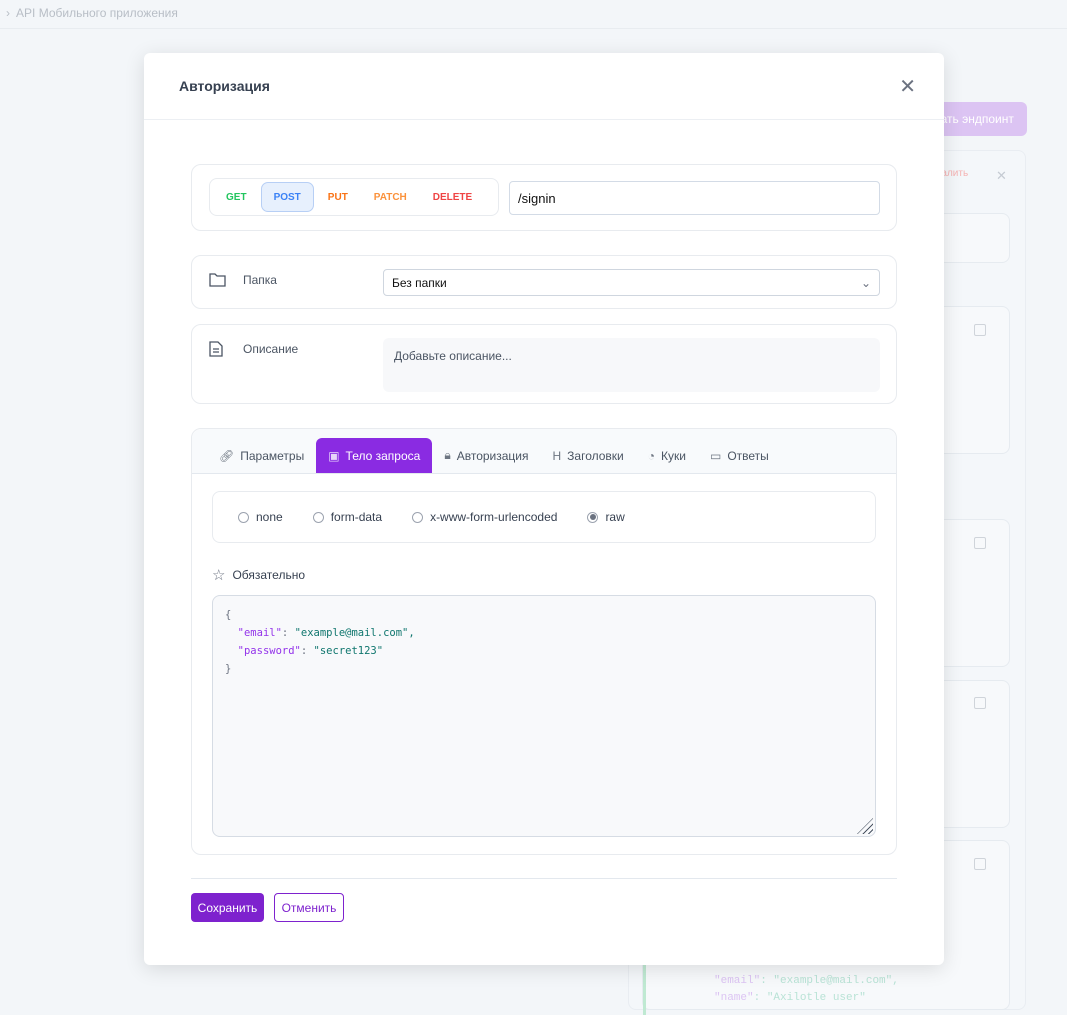 The image size is (1067, 1015). What do you see at coordinates (452, 197) in the screenshot?
I see `method-delete-button: DELETE` at bounding box center [452, 197].